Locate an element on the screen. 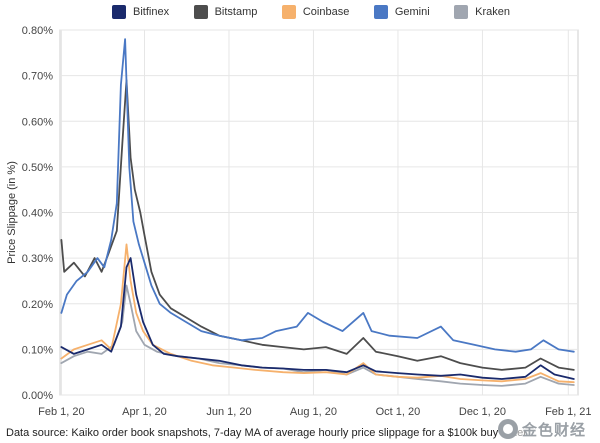  y-tick-label: 0.00% is located at coordinates (37, 396).